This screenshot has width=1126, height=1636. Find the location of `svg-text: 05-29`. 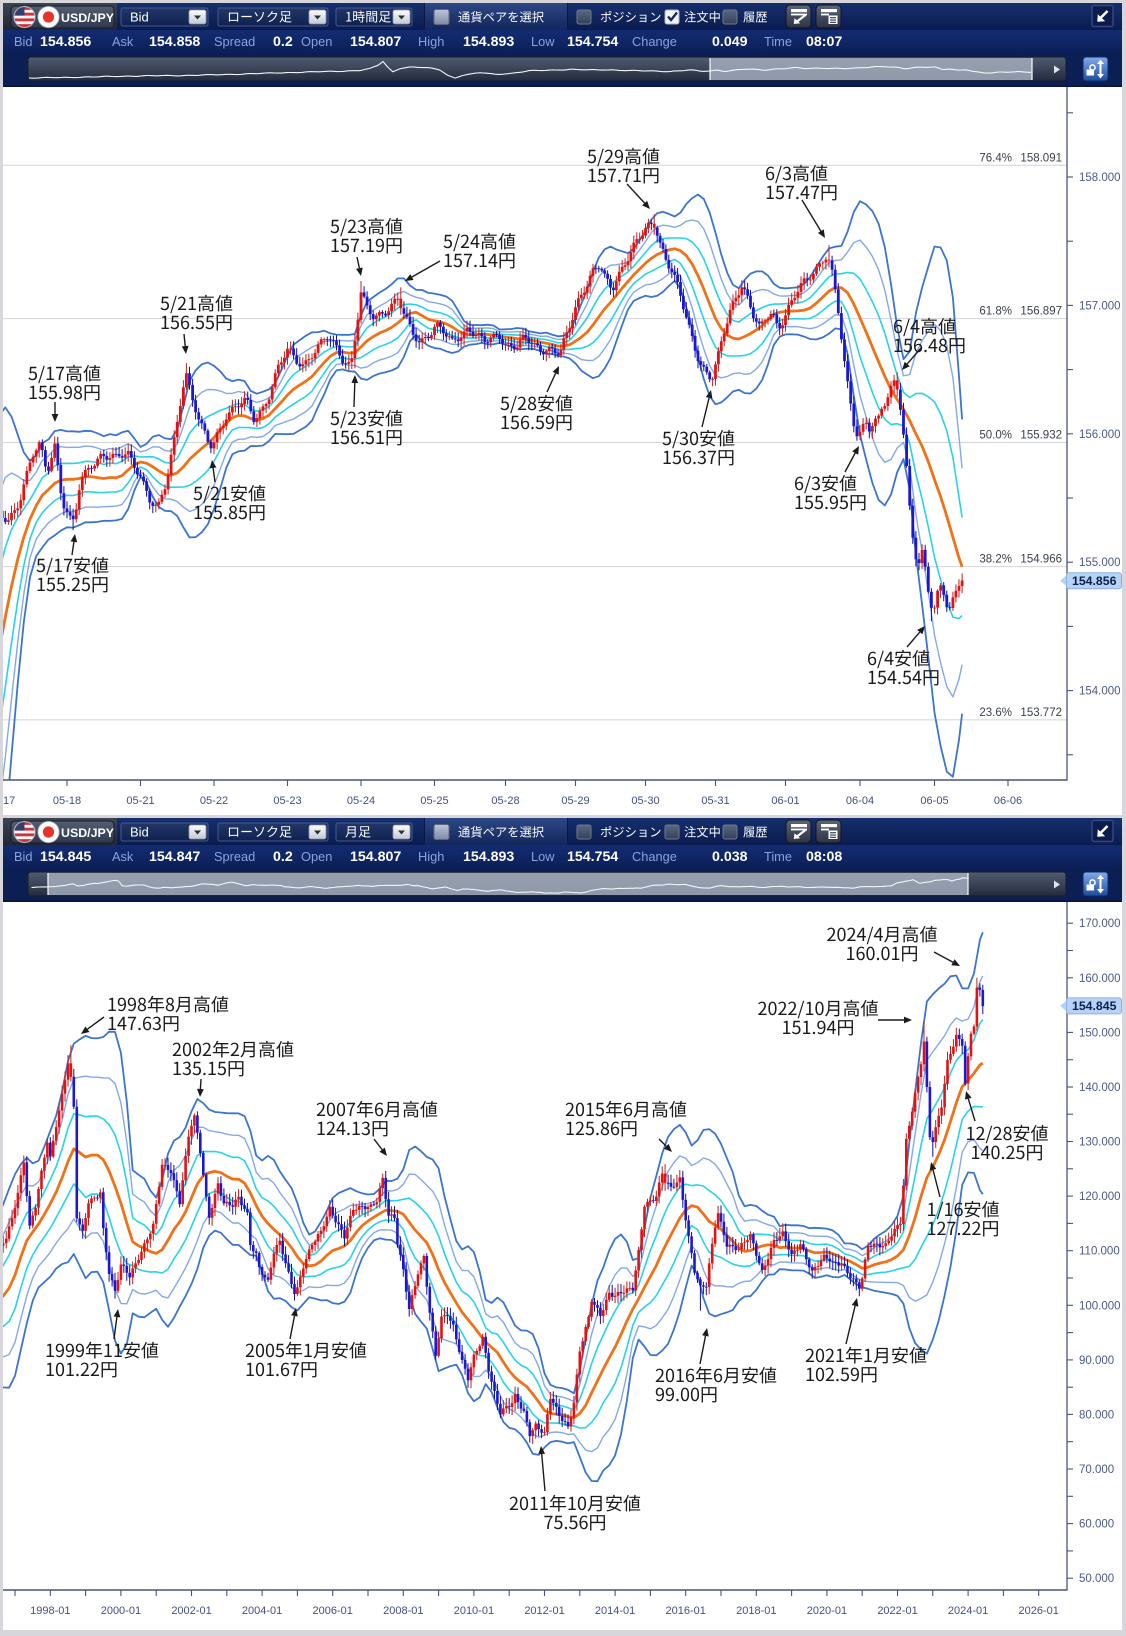

svg-text: 05-29 is located at coordinates (575, 801).